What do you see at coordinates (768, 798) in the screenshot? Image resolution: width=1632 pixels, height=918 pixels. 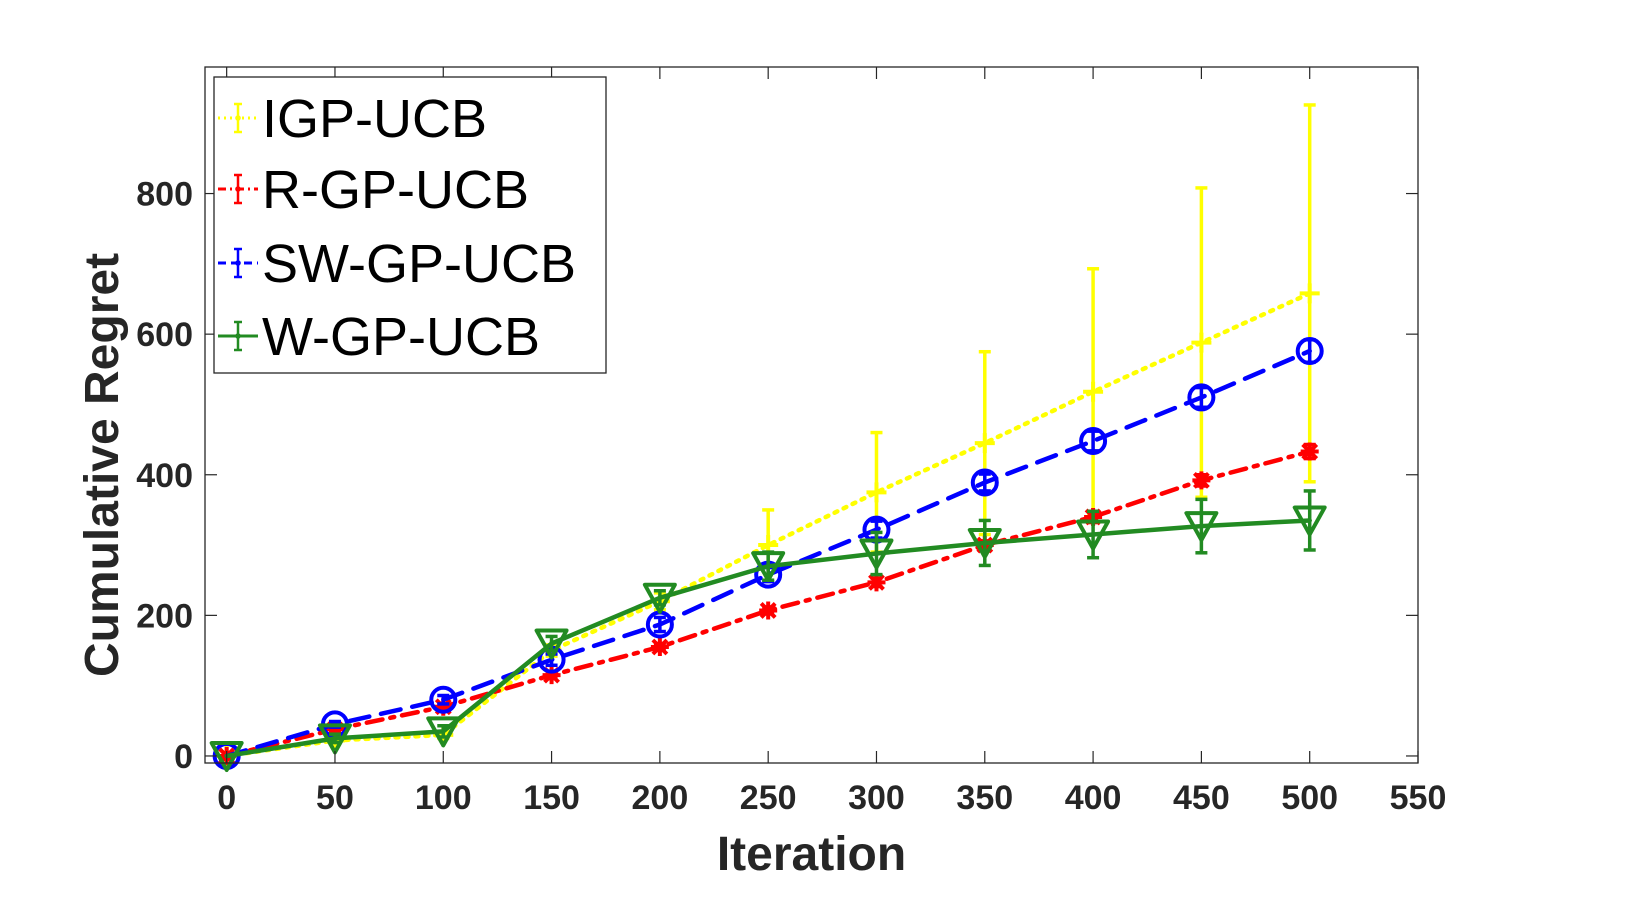 I see `x-tick-label: 250` at bounding box center [768, 798].